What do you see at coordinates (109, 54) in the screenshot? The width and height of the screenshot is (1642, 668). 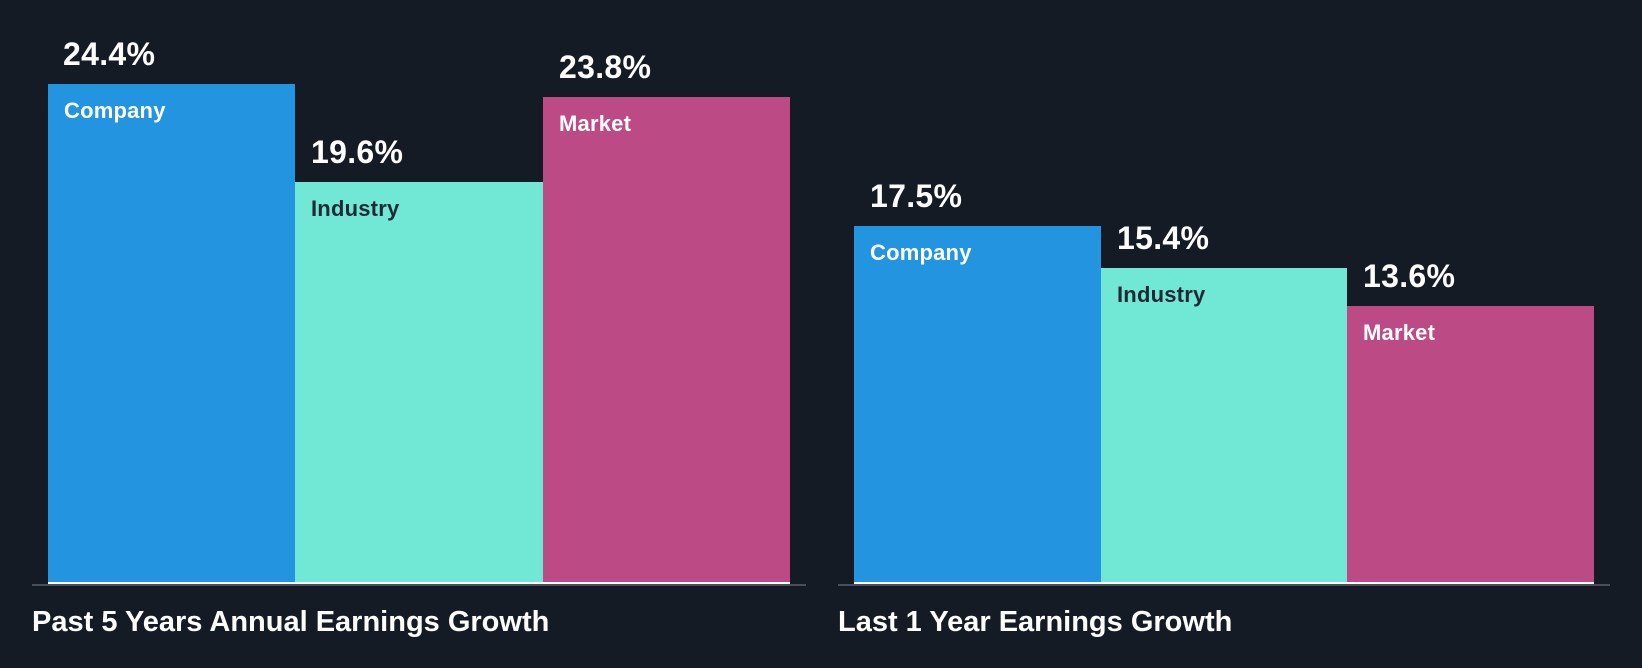 I see `value-label-company: 24.4%` at bounding box center [109, 54].